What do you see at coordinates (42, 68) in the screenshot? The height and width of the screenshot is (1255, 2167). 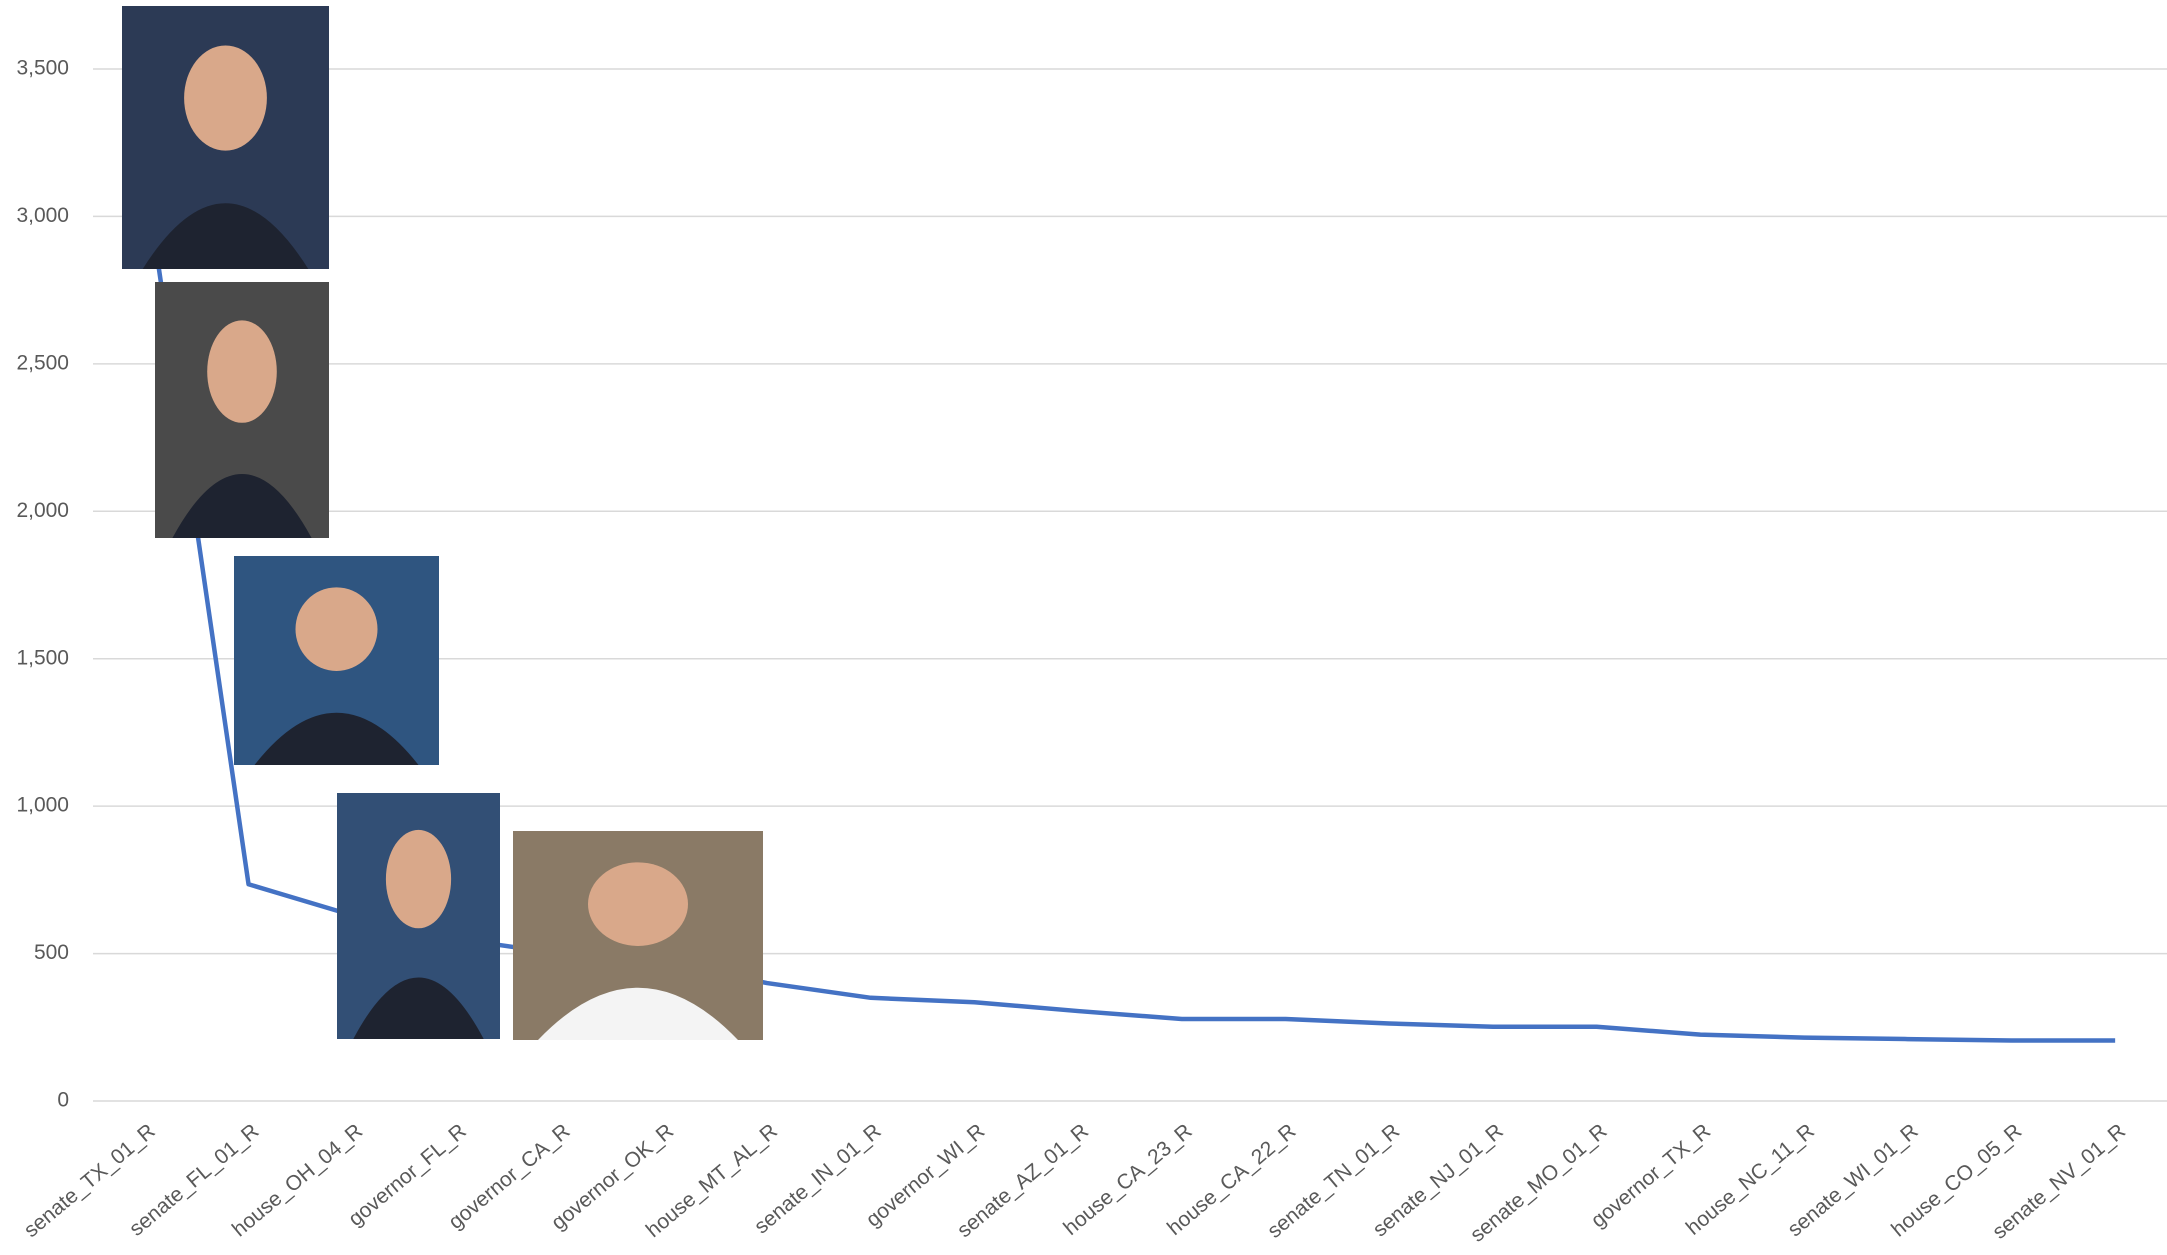 I see `y-tick-label: 3,500` at bounding box center [42, 68].